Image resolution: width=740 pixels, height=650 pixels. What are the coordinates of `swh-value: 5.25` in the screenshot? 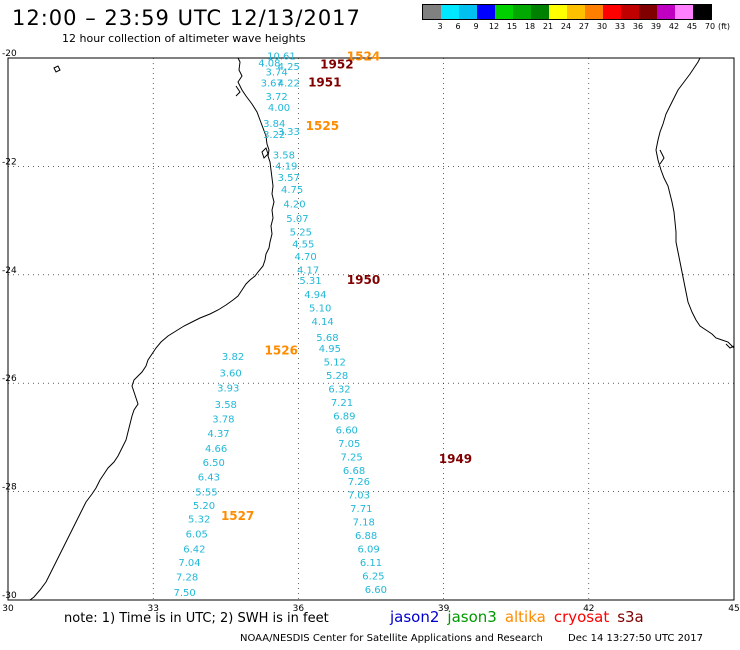 It's located at (301, 232).